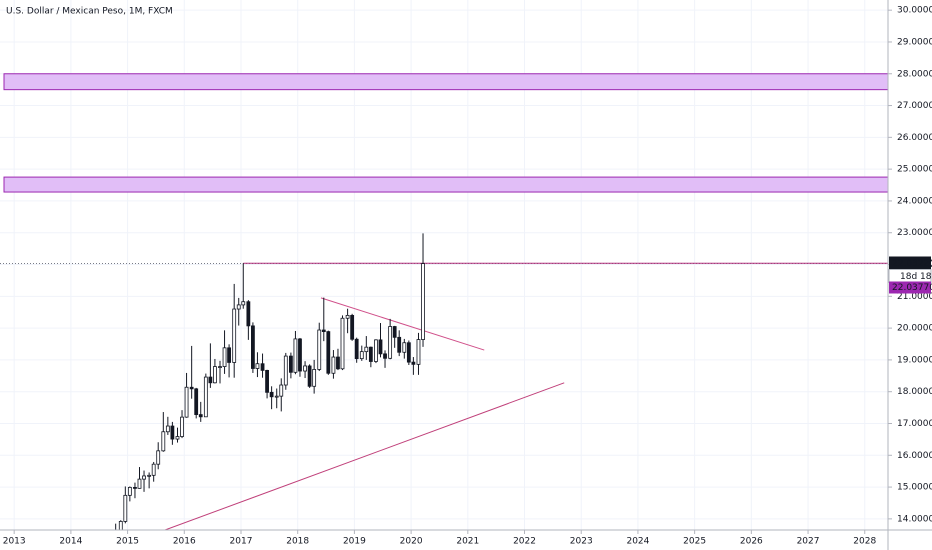 The height and width of the screenshot is (550, 932). I want to click on x-tick-label: 2019, so click(354, 542).